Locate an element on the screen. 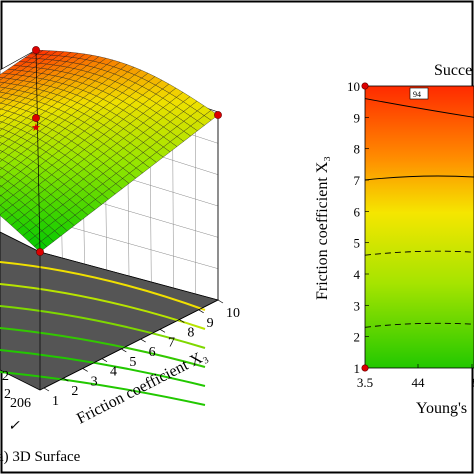  contour-y-tick-label: 9 is located at coordinates (357, 117).